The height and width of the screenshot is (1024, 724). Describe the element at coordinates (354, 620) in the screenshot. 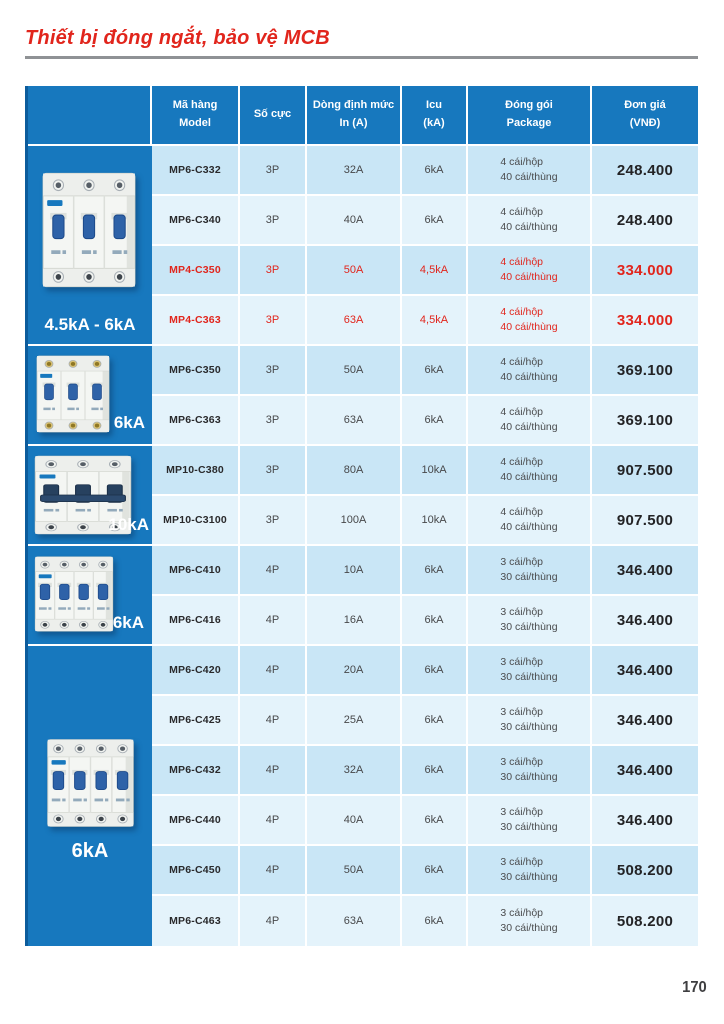

I see `rated-current-cell: 16A` at that location.